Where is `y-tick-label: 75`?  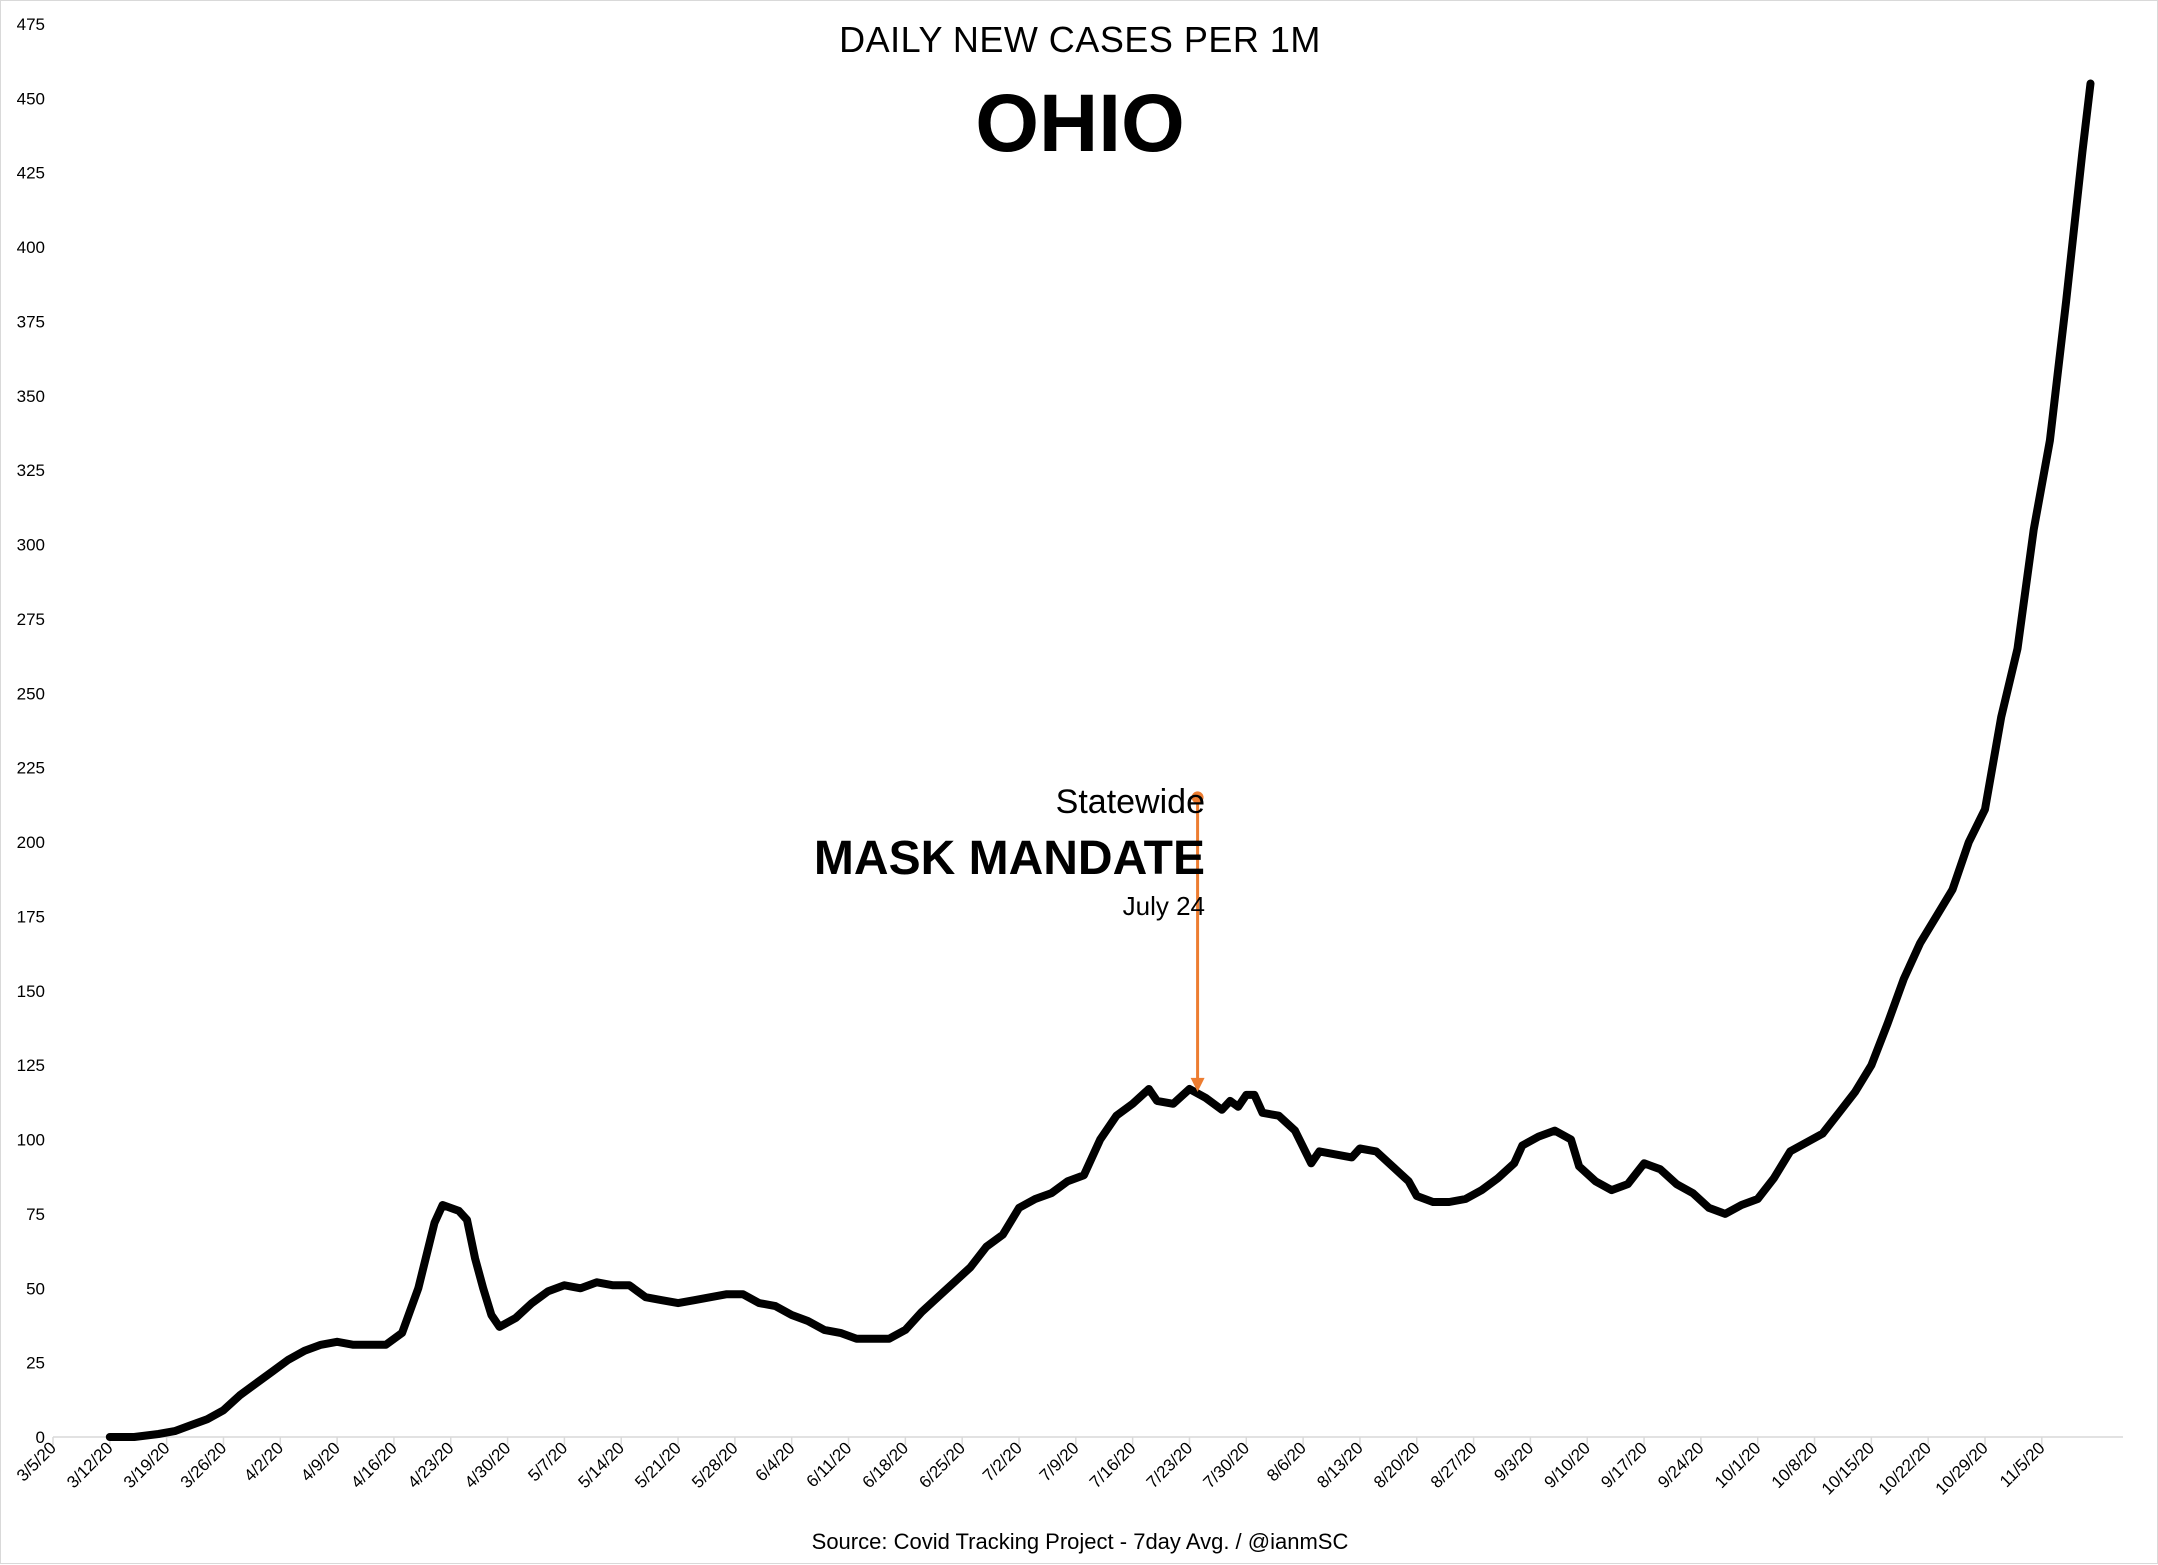 y-tick-label: 75 is located at coordinates (35, 1214).